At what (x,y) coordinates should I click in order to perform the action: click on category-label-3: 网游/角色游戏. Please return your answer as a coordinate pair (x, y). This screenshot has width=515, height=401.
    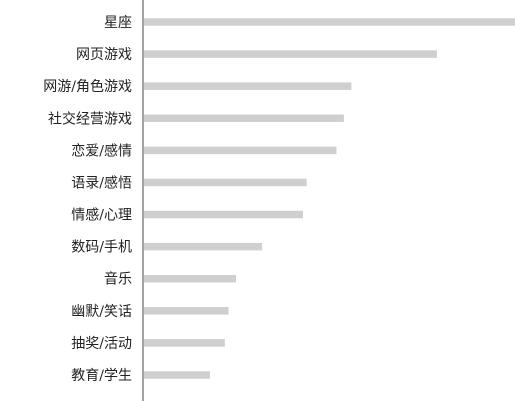
    Looking at the image, I should click on (87, 86).